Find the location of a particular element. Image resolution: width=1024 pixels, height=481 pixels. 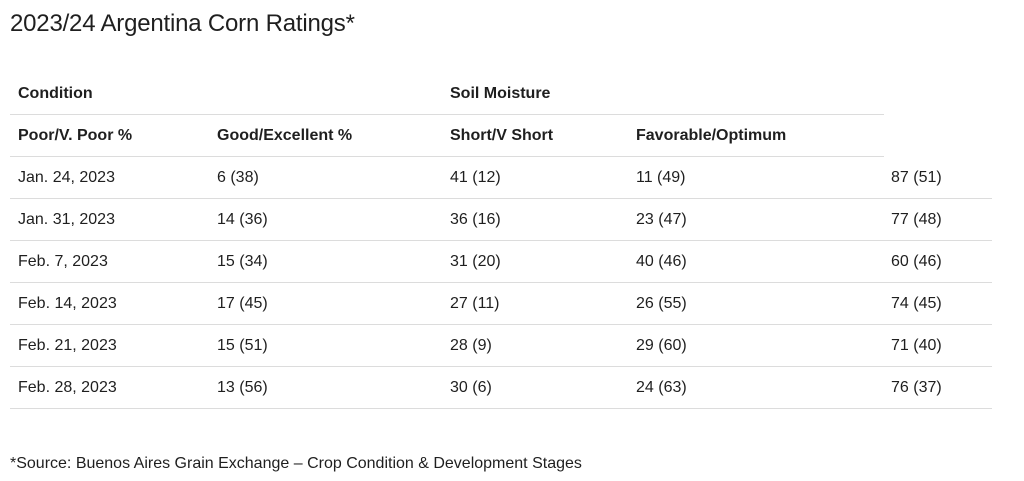

column-header-favorable: Favorable/Optimum is located at coordinates (711, 135).